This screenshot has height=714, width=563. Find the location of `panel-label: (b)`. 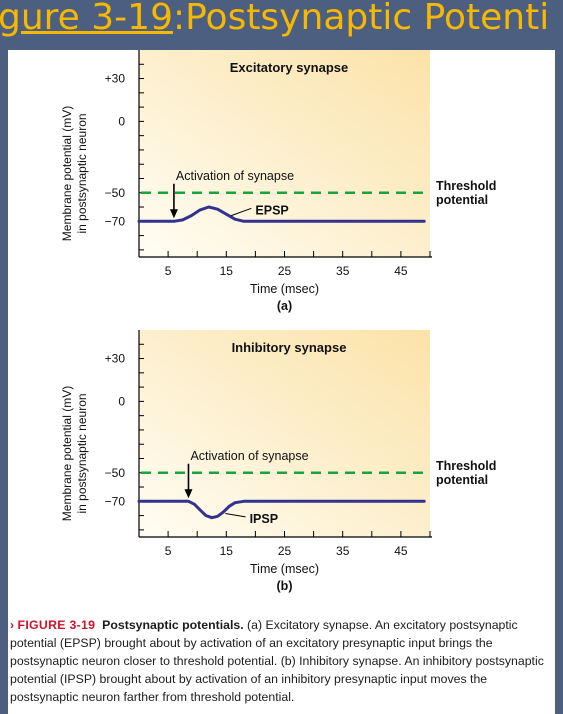

panel-label: (b) is located at coordinates (285, 586).